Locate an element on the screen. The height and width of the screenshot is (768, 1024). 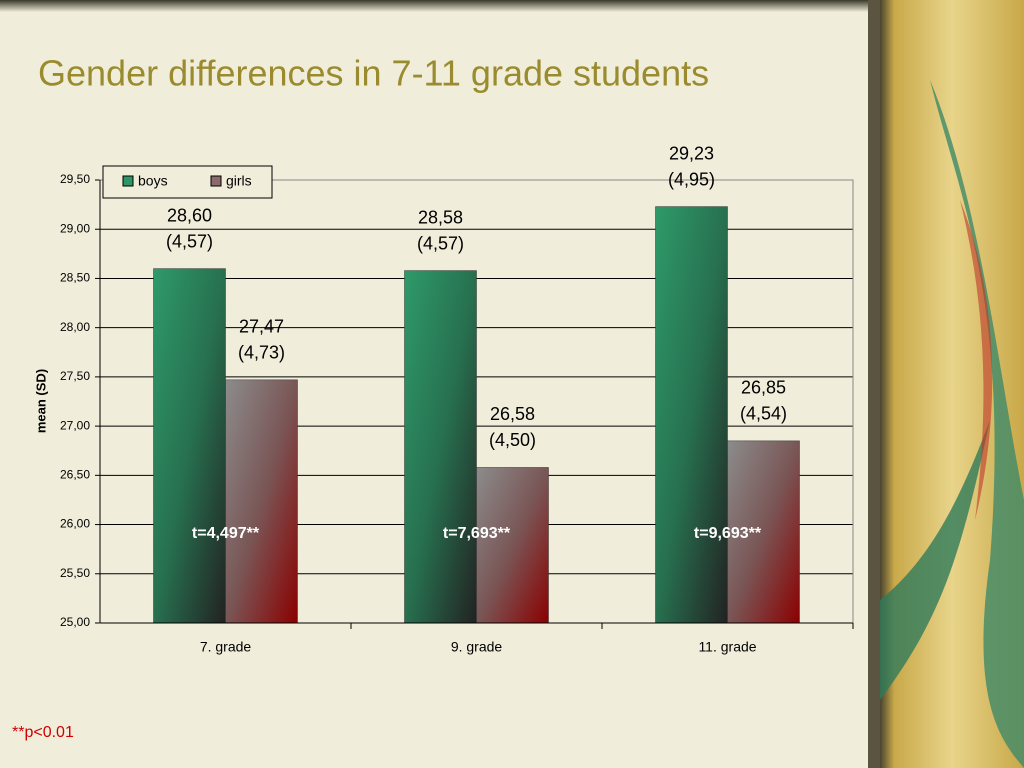
t-label: t=9,693** is located at coordinates (728, 533).